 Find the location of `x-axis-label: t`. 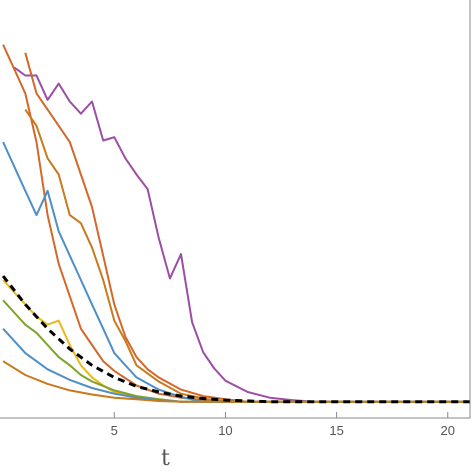

x-axis-label: t is located at coordinates (165, 458).